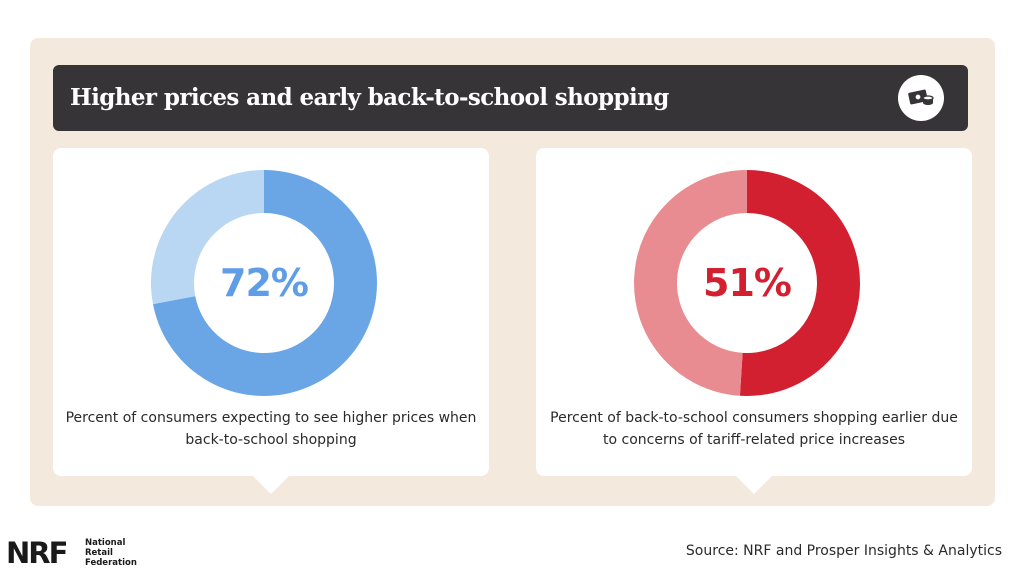 This screenshot has width=1024, height=571. Describe the element at coordinates (99, 553) in the screenshot. I see `logo-name-line: Retail` at that location.